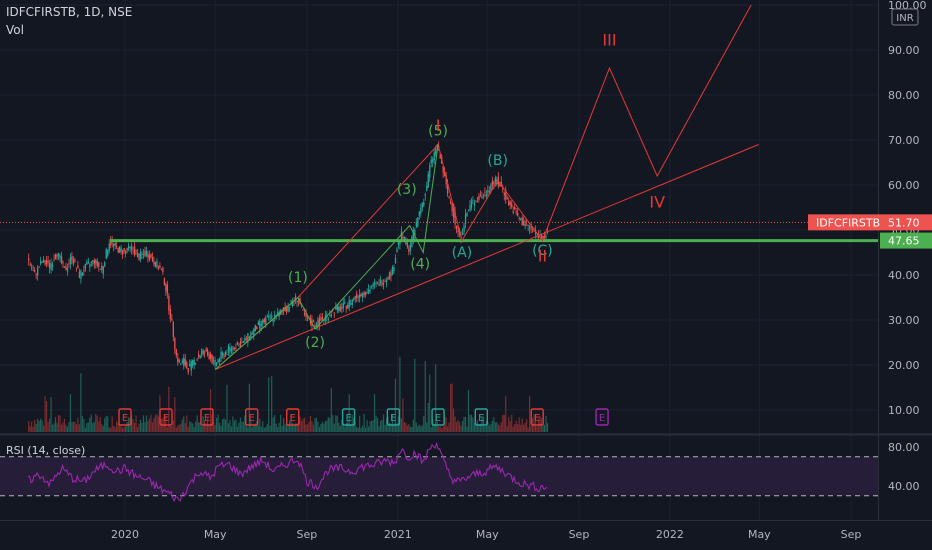  I want to click on earnings-letter: E, so click(602, 418).